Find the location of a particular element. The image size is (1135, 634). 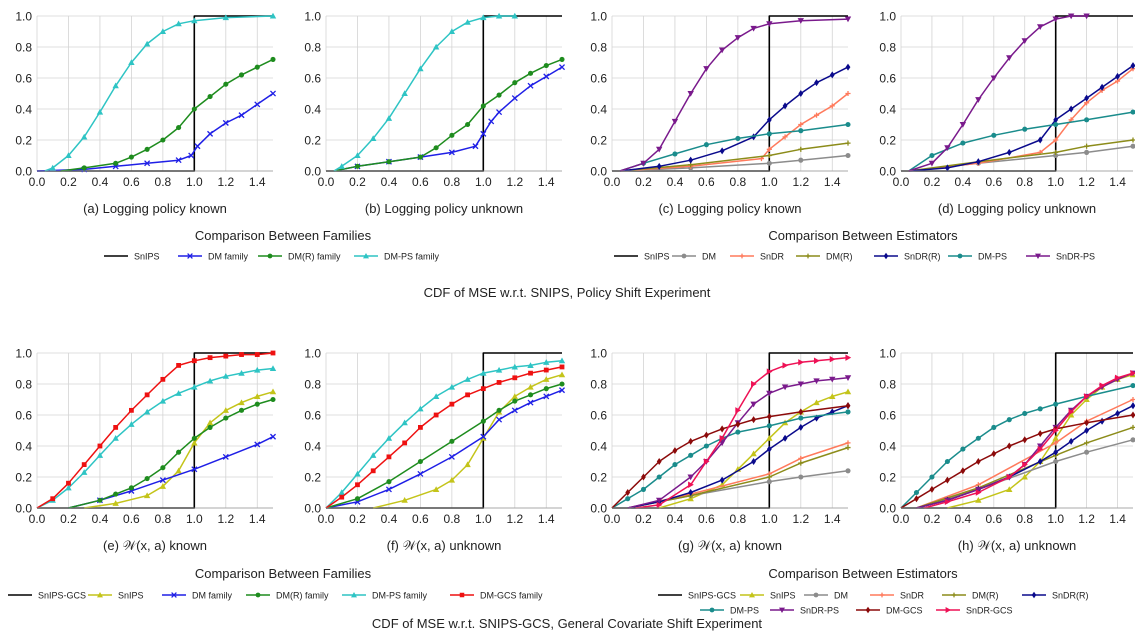

series-dm-r-family is located at coordinates (449, 114).